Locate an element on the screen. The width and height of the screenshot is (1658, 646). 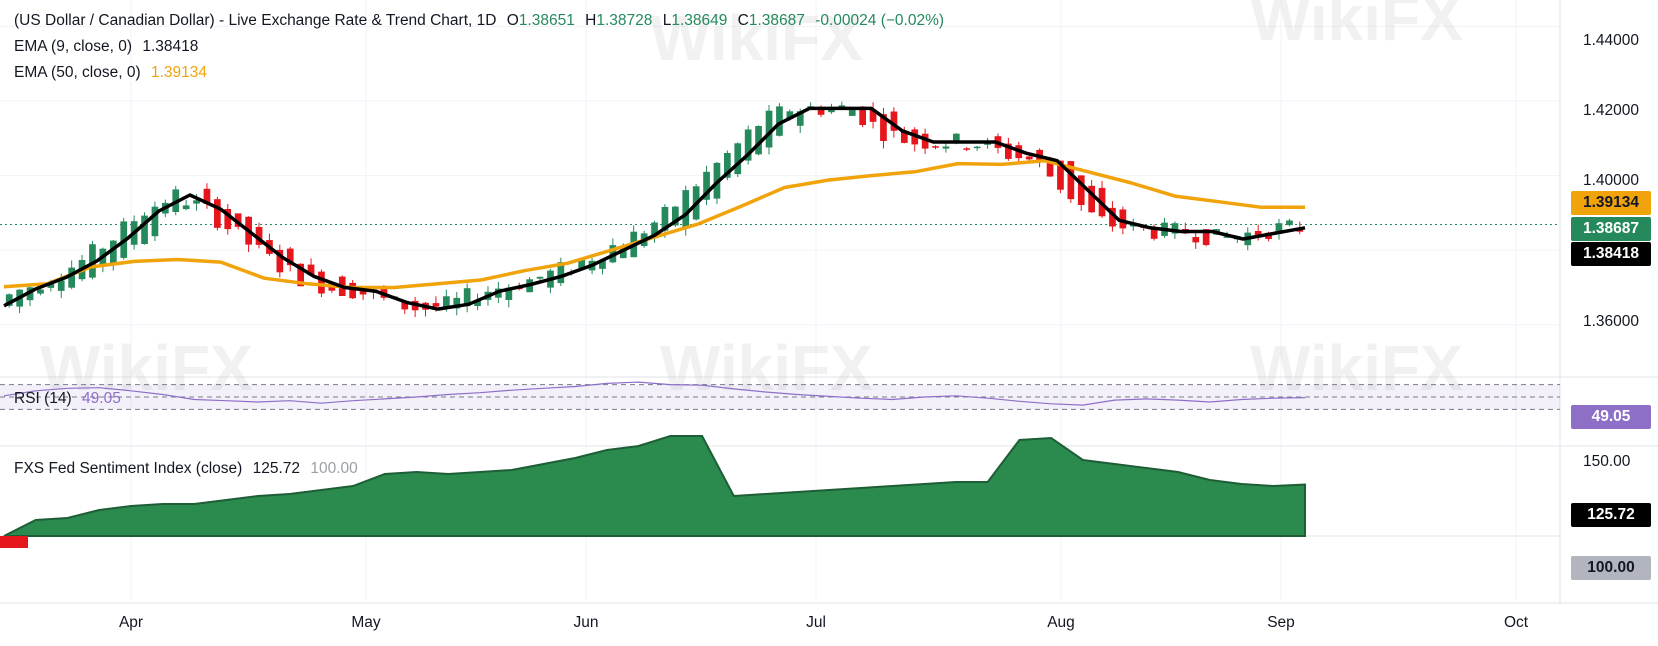
x-tick-label: Jul is located at coordinates (816, 622).